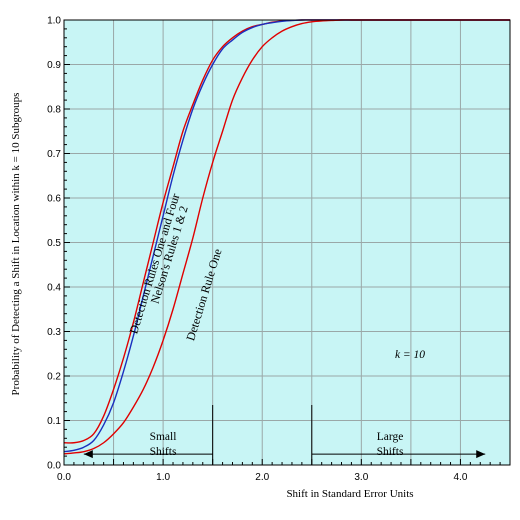 The width and height of the screenshot is (520, 520). I want to click on x-tick-label: 1.0, so click(163, 477).